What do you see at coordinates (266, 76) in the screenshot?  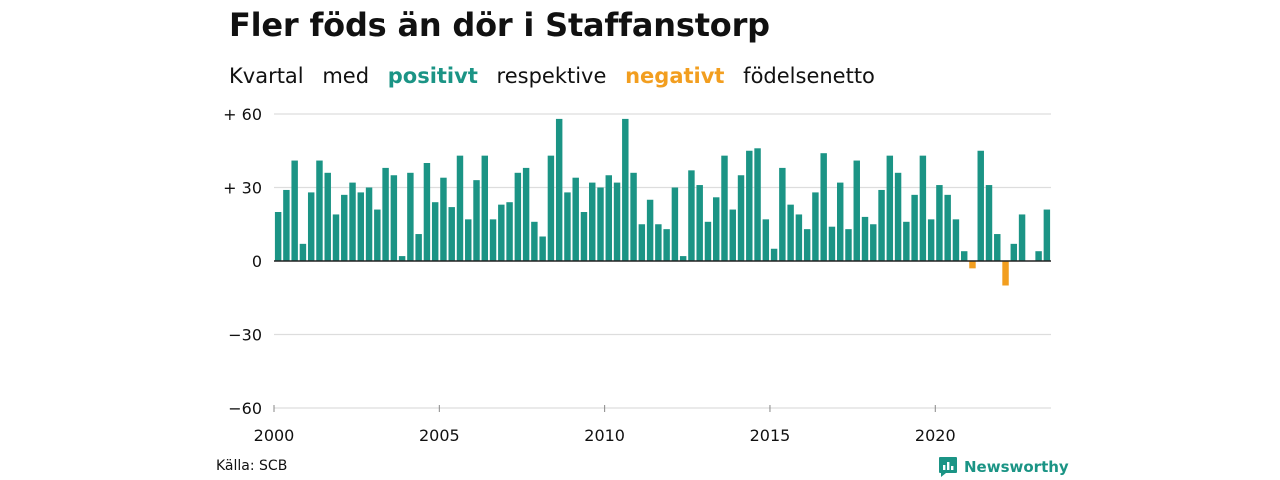 I see `subtitle-part-1: Kvartal` at bounding box center [266, 76].